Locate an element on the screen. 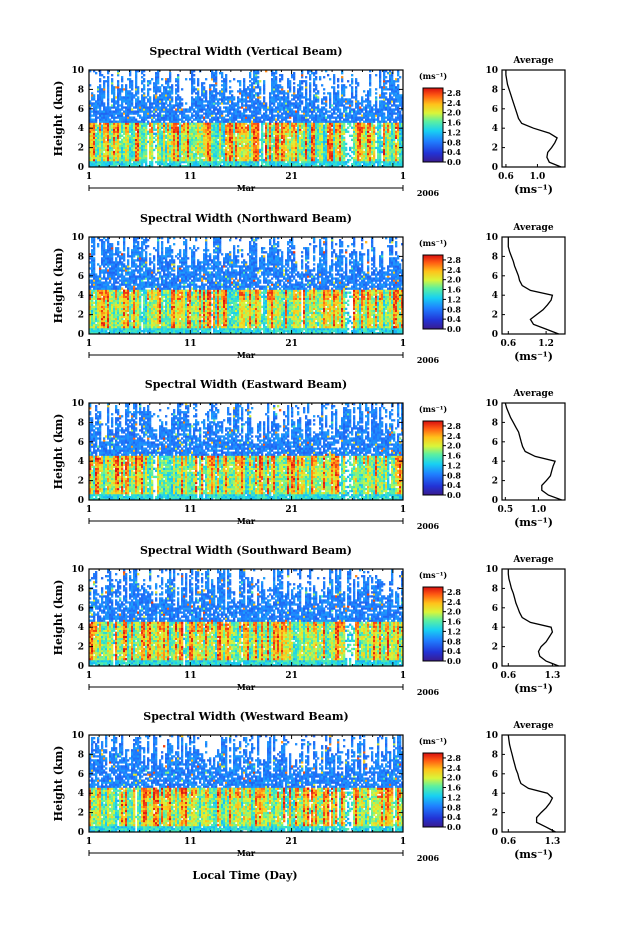 The height and width of the screenshot is (931, 619). x-axis-label: Local Time (Day) is located at coordinates (244, 875).